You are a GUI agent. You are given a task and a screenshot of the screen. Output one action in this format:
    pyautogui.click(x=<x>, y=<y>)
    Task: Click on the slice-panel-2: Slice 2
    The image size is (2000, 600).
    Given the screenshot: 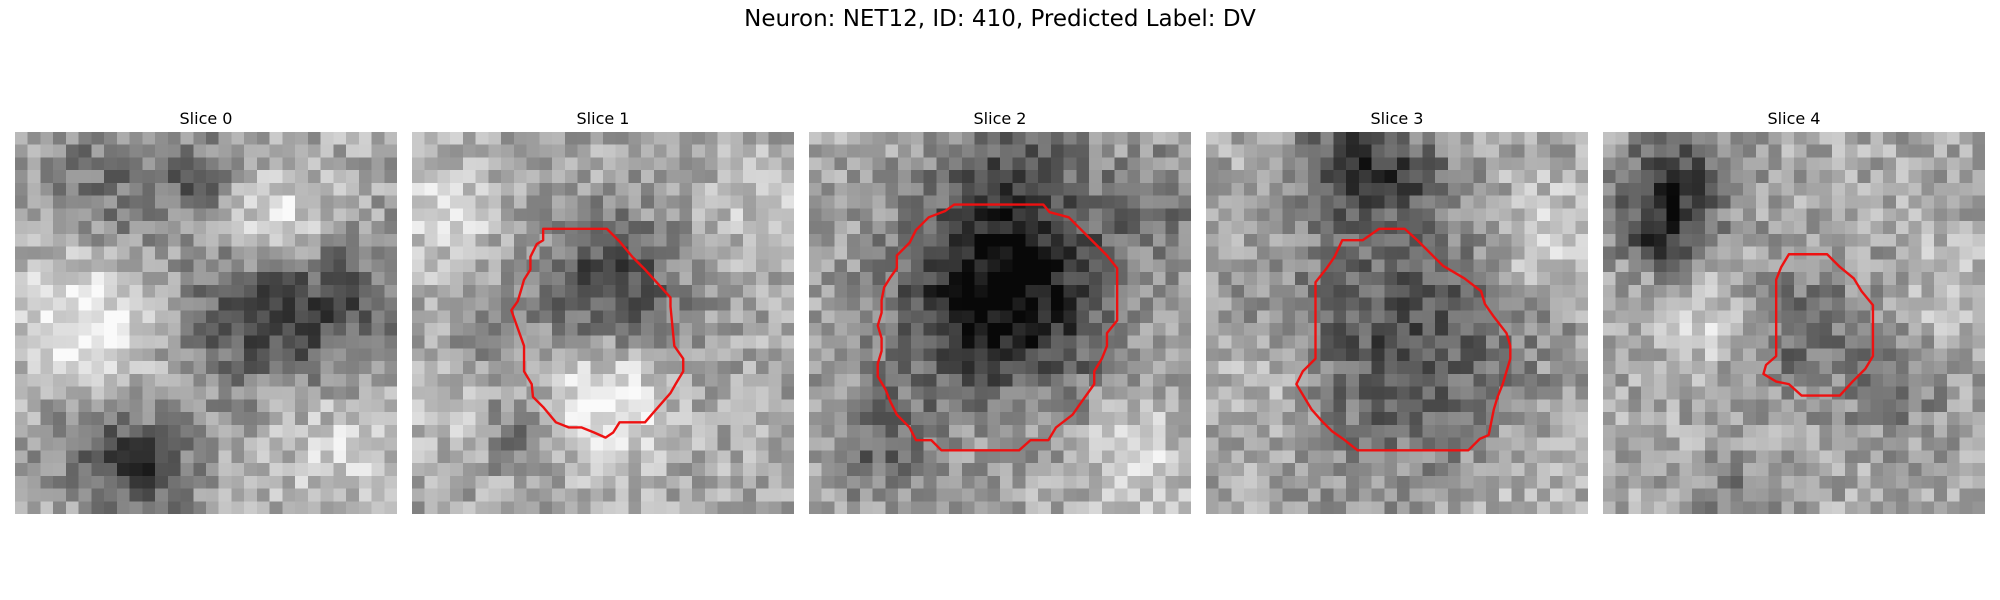 What is the action you would take?
    pyautogui.click(x=1000, y=311)
    